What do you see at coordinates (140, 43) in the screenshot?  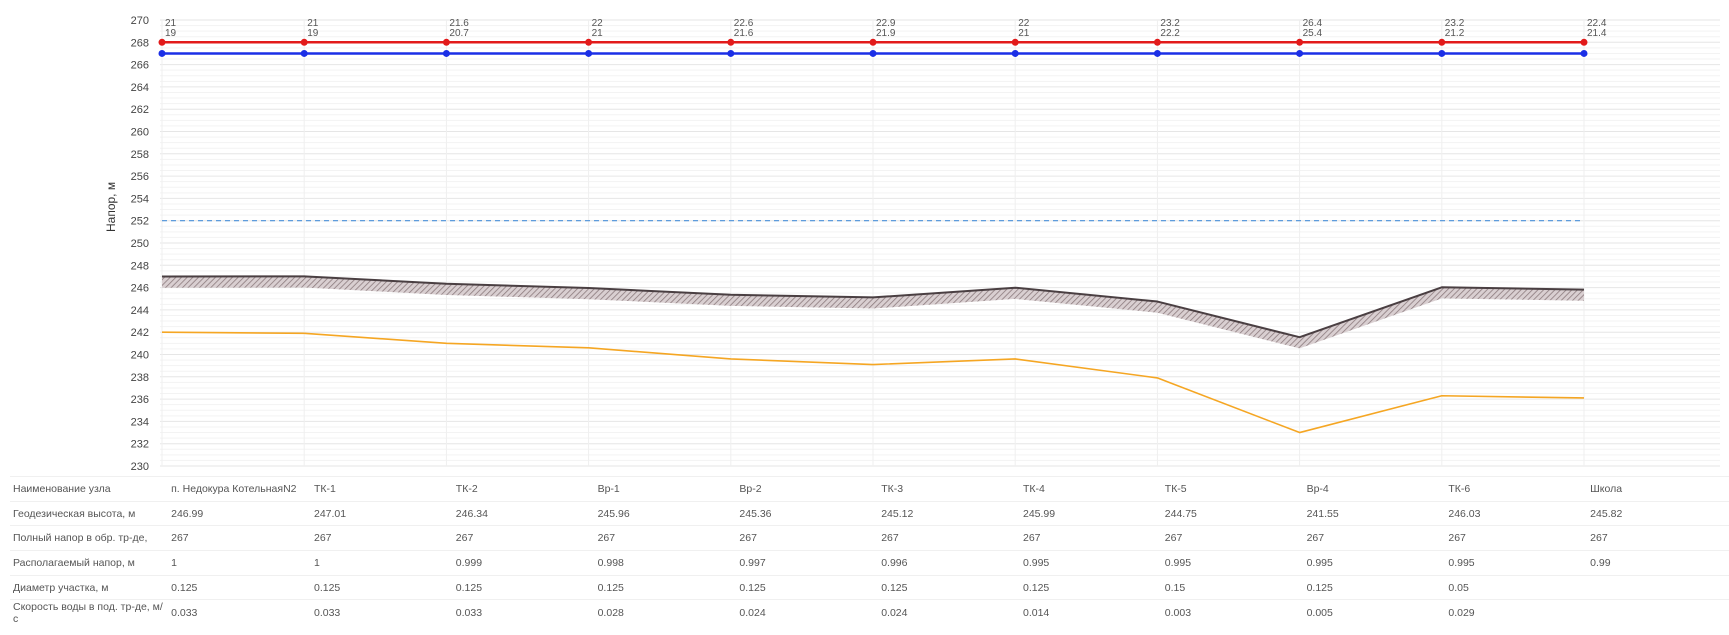 I see `y-tick-label: 268` at bounding box center [140, 43].